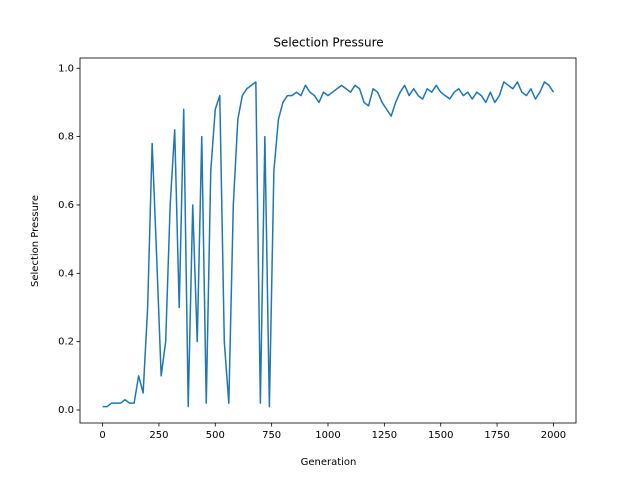  Describe the element at coordinates (66, 410) in the screenshot. I see `y-tick-label: 0.0` at that location.